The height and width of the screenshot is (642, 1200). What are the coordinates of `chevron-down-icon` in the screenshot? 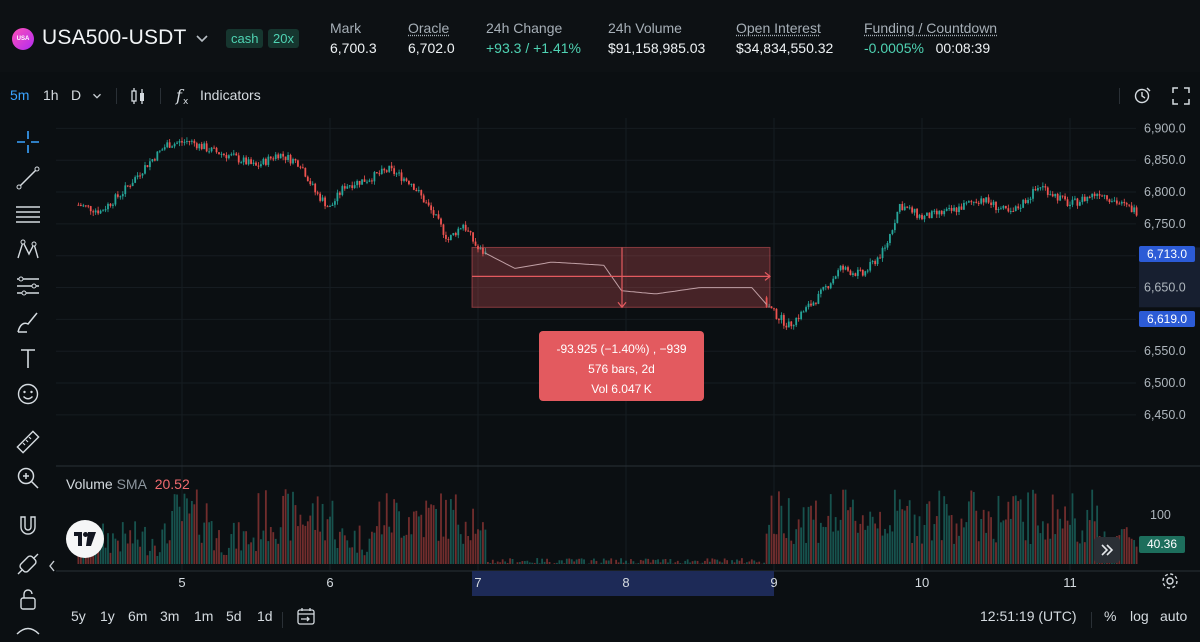 It's located at (202, 38).